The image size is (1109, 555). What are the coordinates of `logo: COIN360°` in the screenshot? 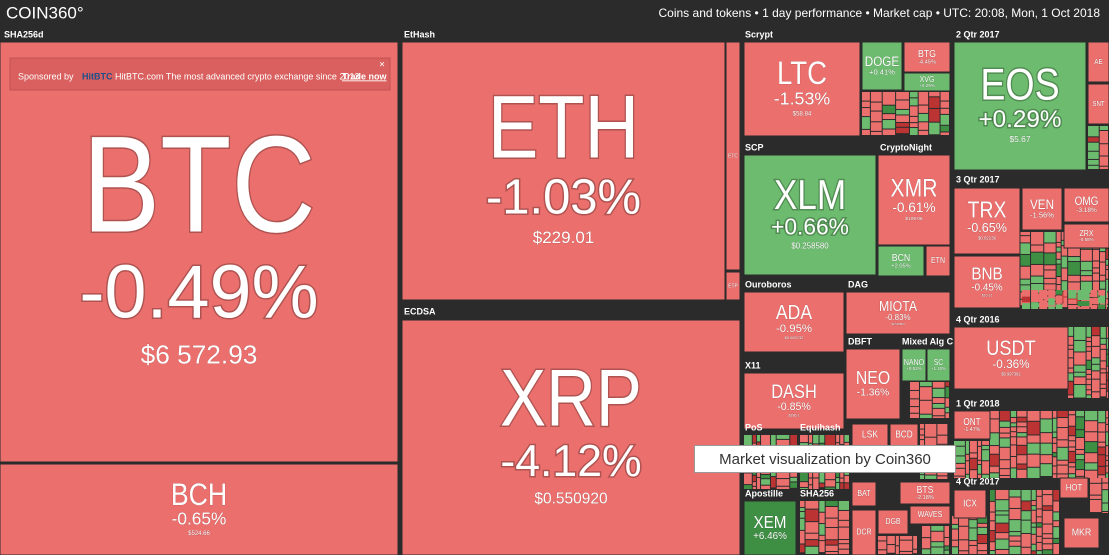 It's located at (45, 12).